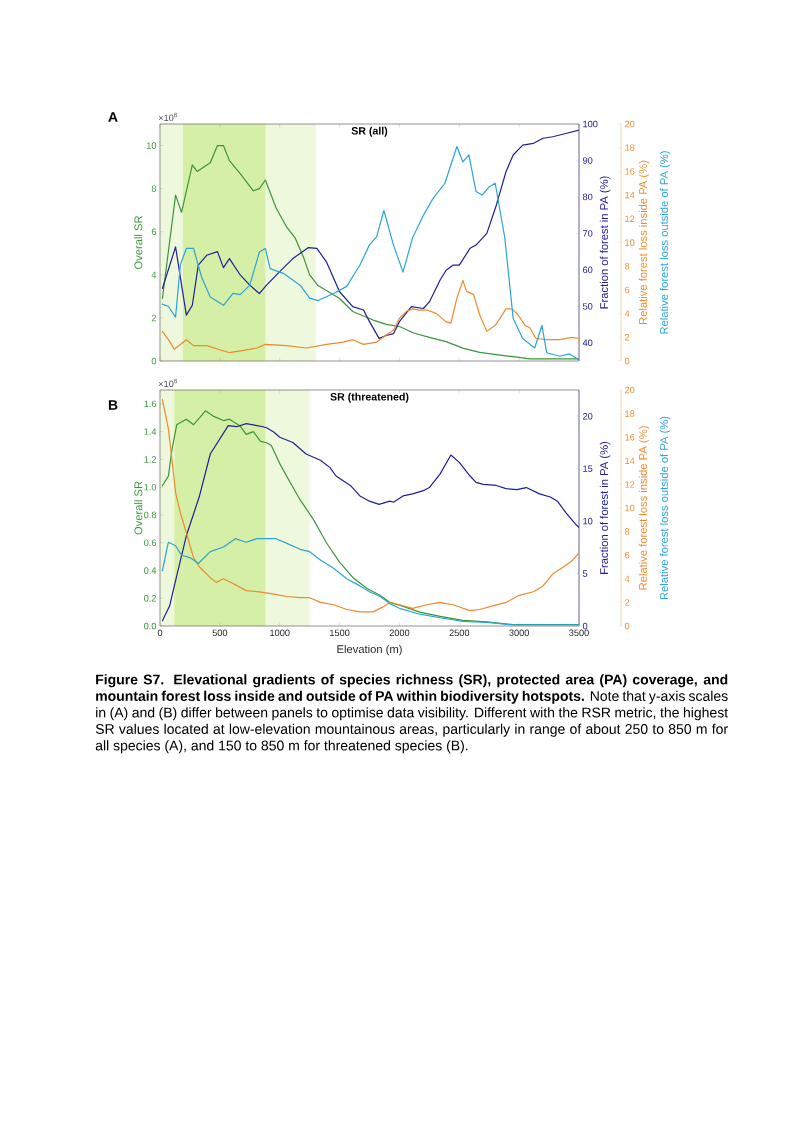 The width and height of the screenshot is (793, 1122). Describe the element at coordinates (519, 633) in the screenshot. I see `x-tick-label: 3000` at that location.